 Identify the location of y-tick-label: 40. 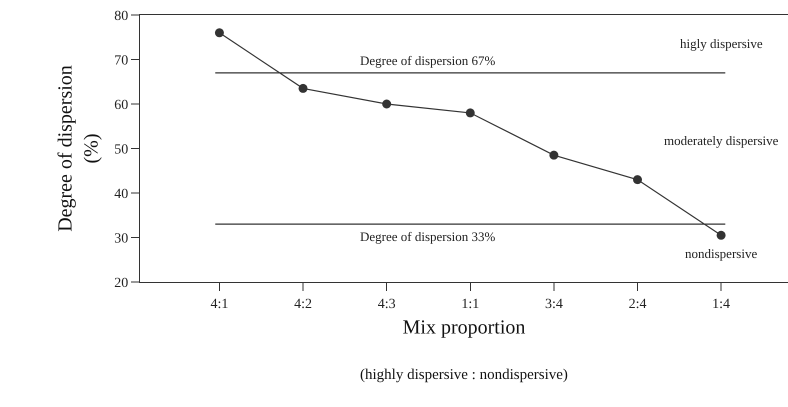
(121, 194).